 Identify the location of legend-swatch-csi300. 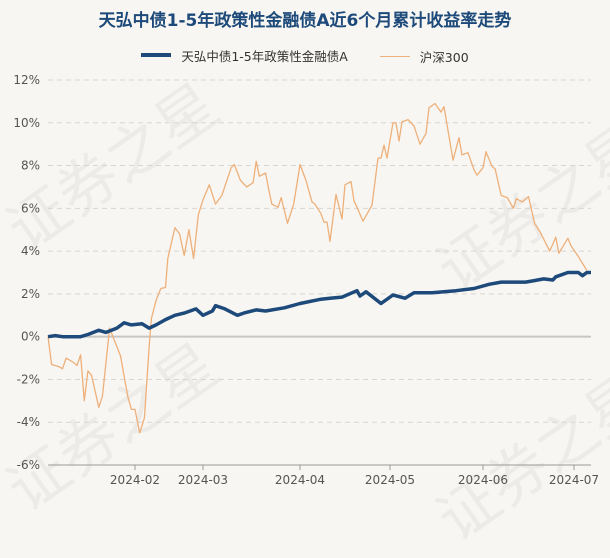
(394, 56).